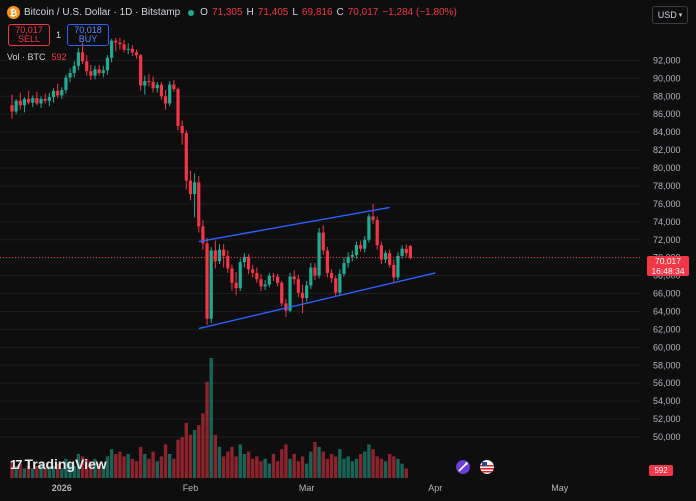  What do you see at coordinates (670, 15) in the screenshot?
I see `currency-select: USD ▾` at bounding box center [670, 15].